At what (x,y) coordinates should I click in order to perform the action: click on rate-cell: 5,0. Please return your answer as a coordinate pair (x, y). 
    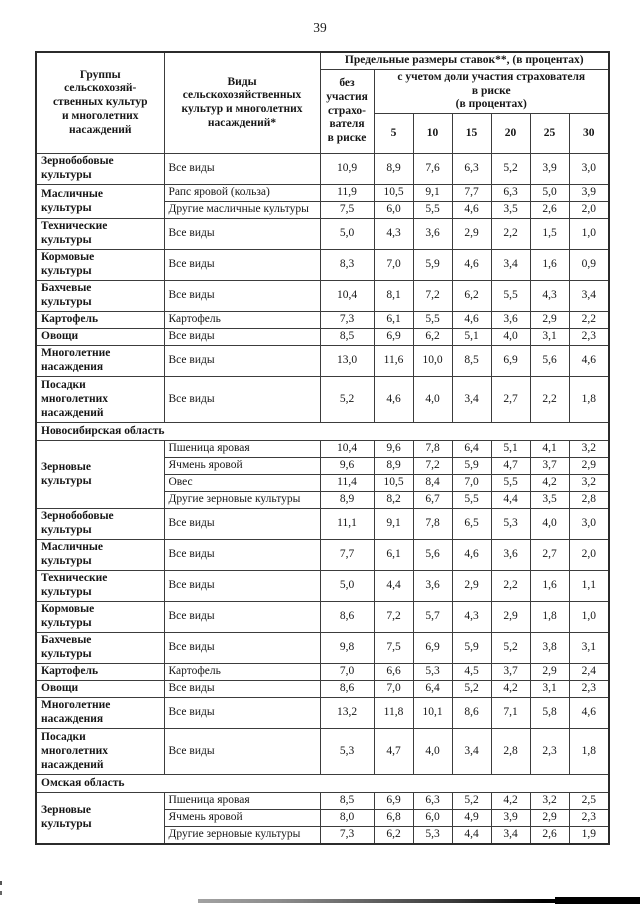
    Looking at the image, I should click on (347, 234).